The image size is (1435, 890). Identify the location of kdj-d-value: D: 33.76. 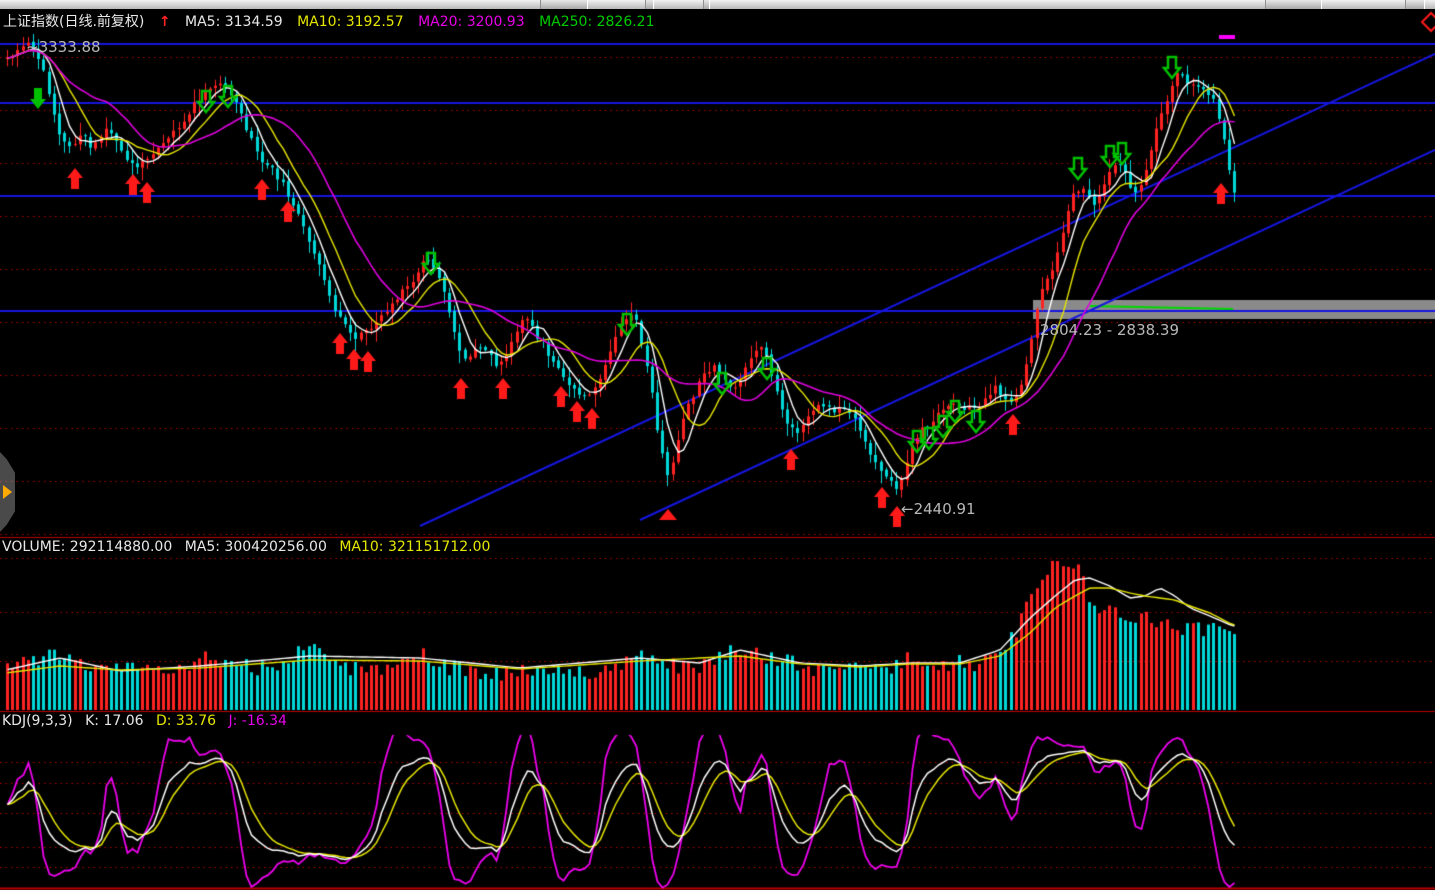
(186, 721).